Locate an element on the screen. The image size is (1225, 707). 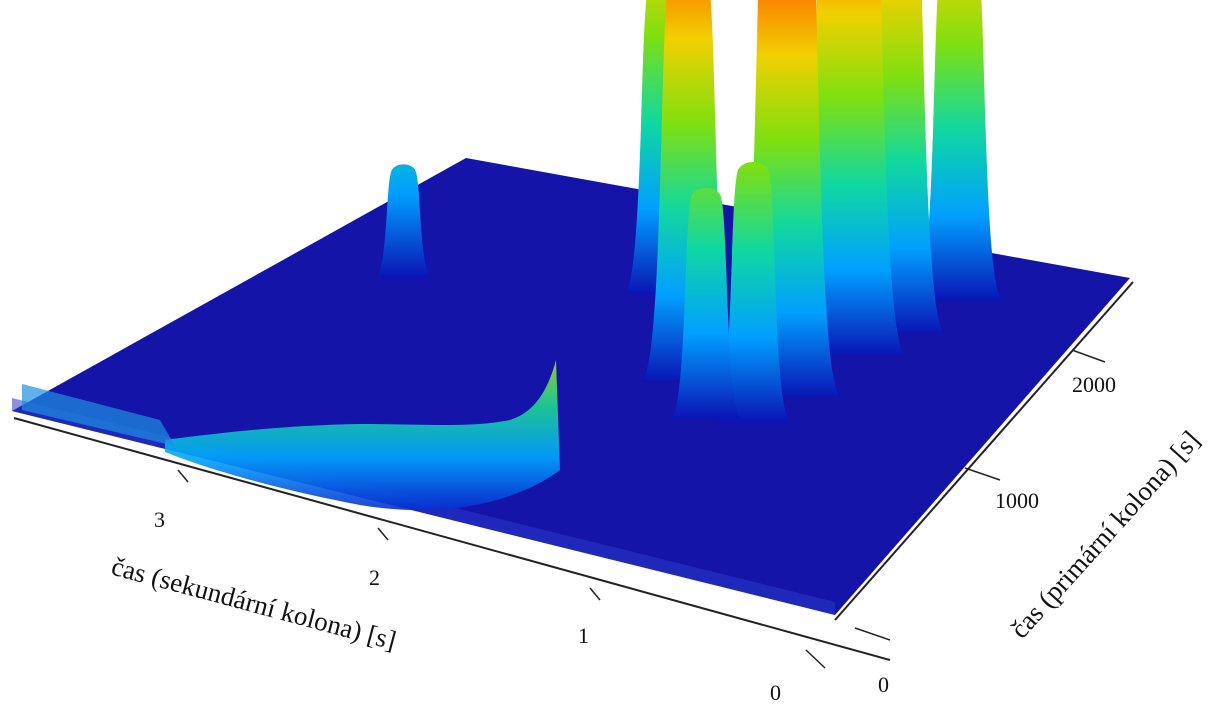
x-axis-title: čas (sekundární kolona) [s] is located at coordinates (253, 603).